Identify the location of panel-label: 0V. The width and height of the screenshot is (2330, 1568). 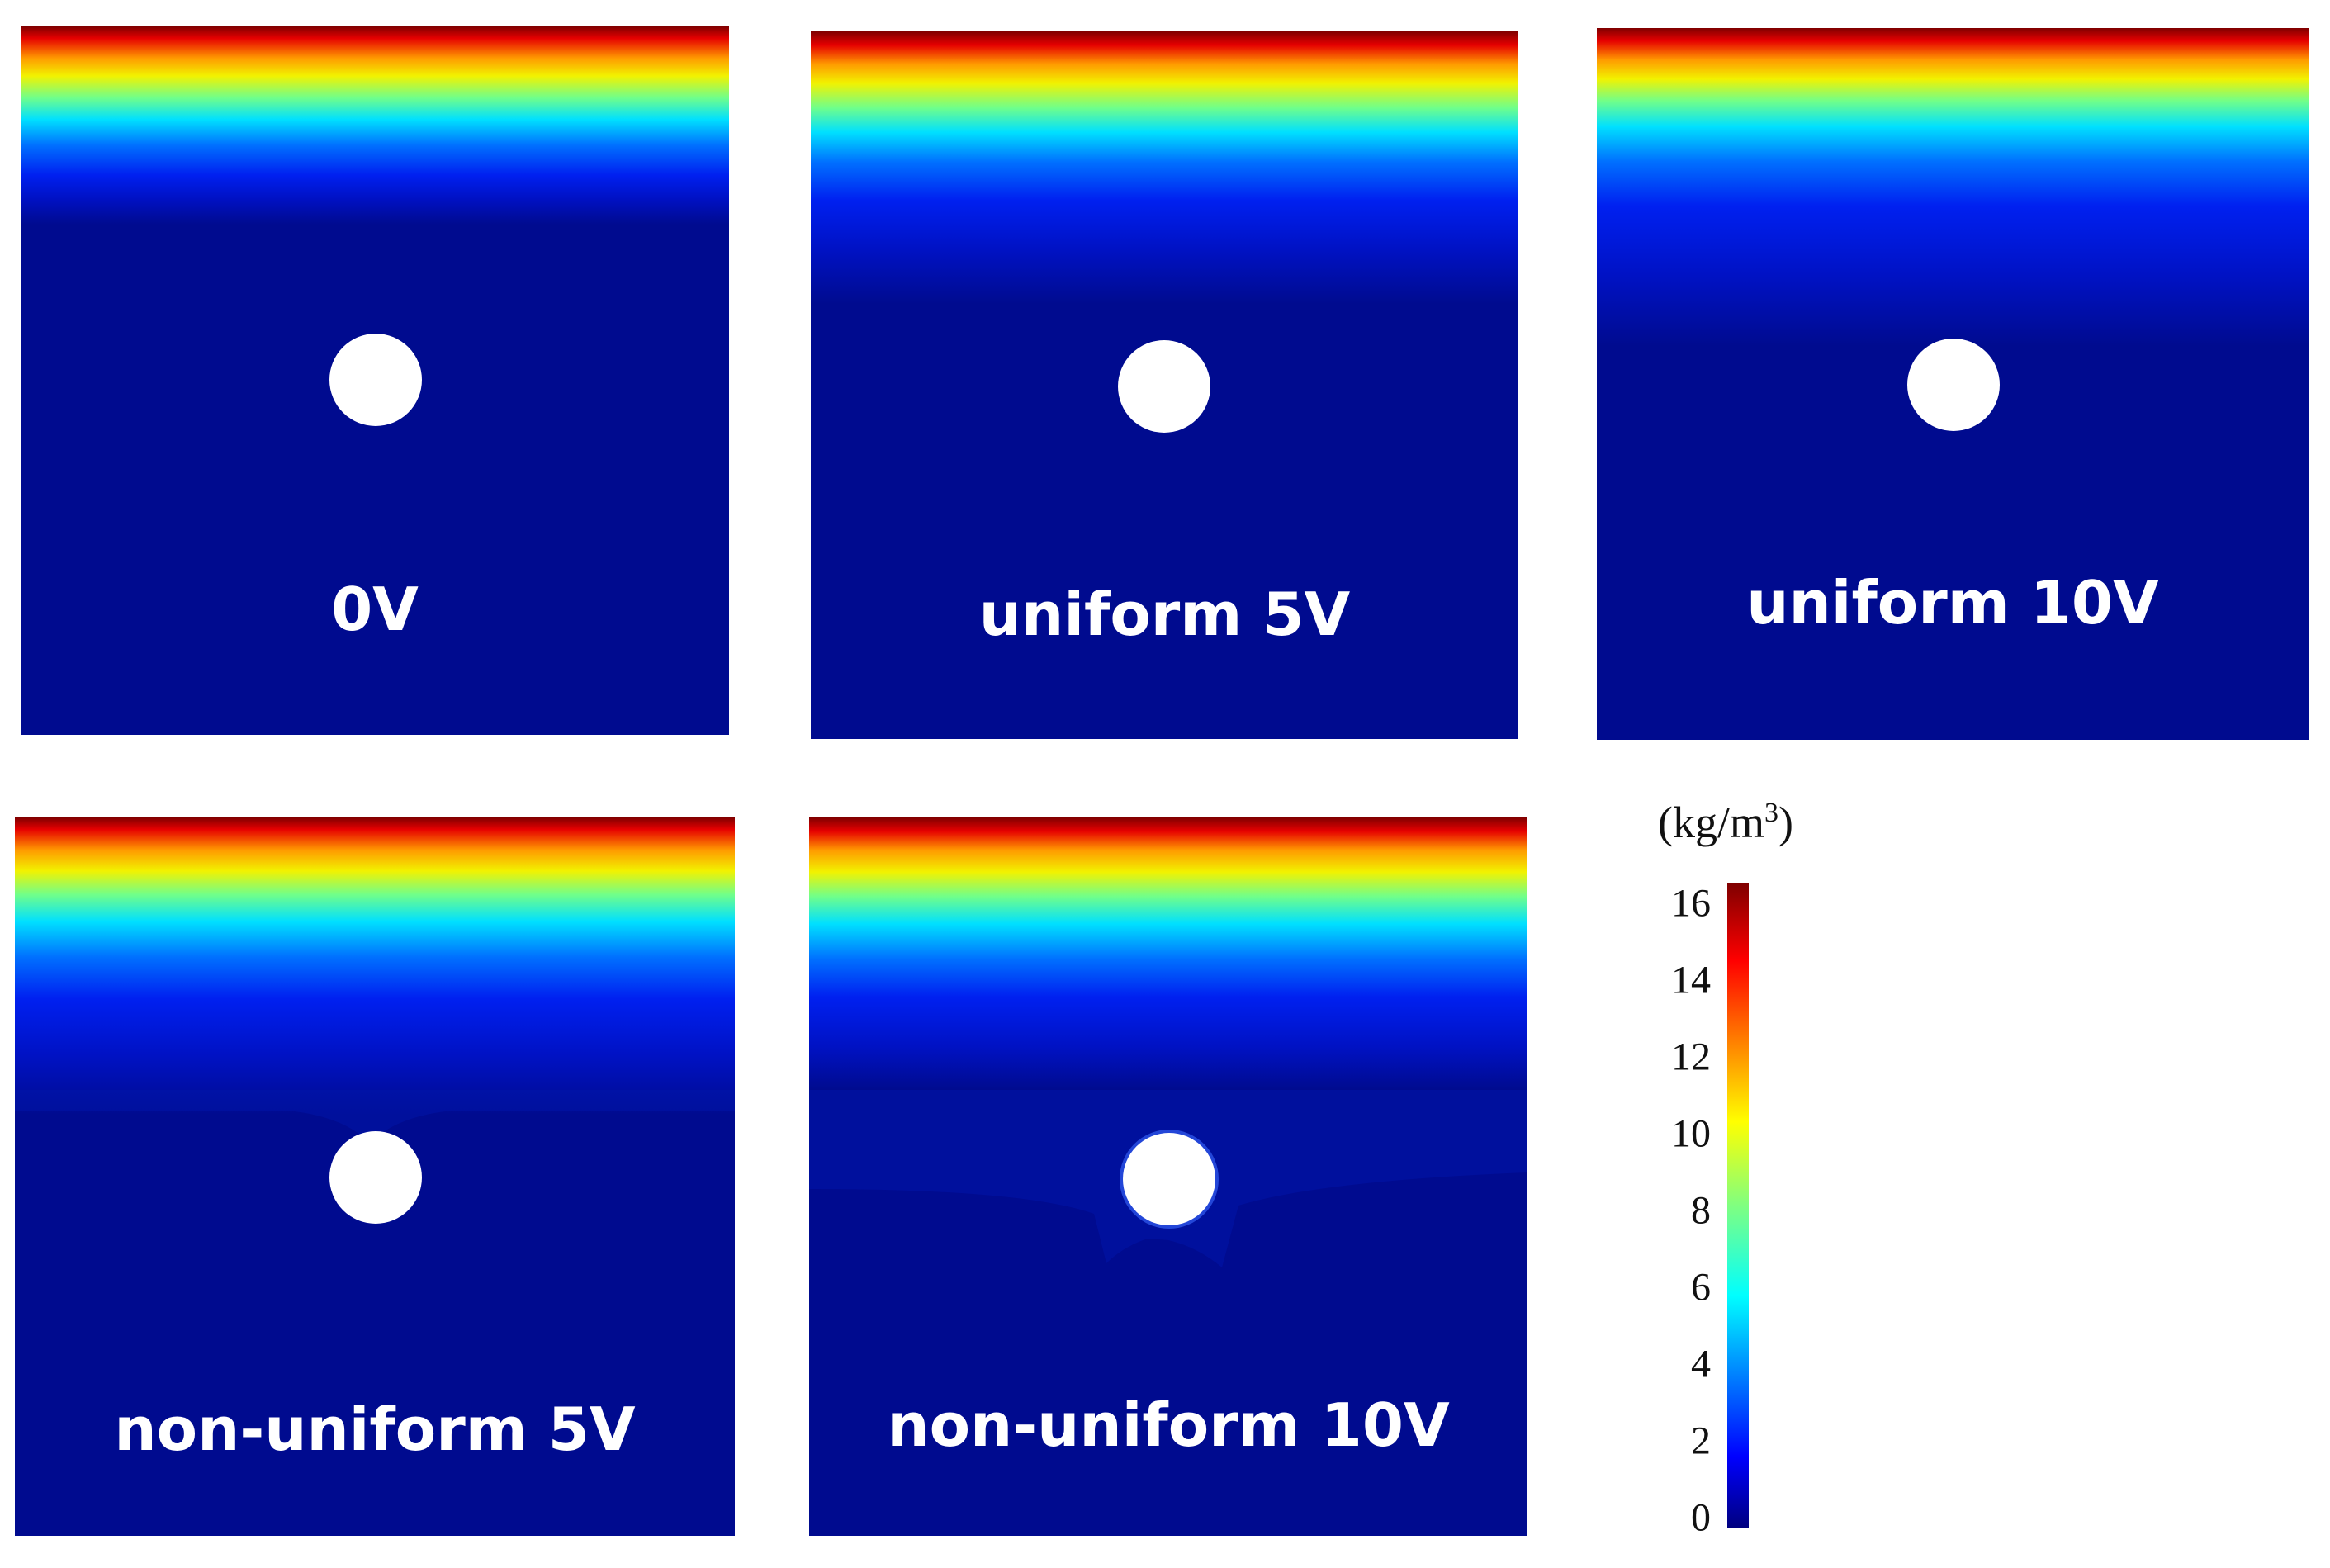
(375, 609).